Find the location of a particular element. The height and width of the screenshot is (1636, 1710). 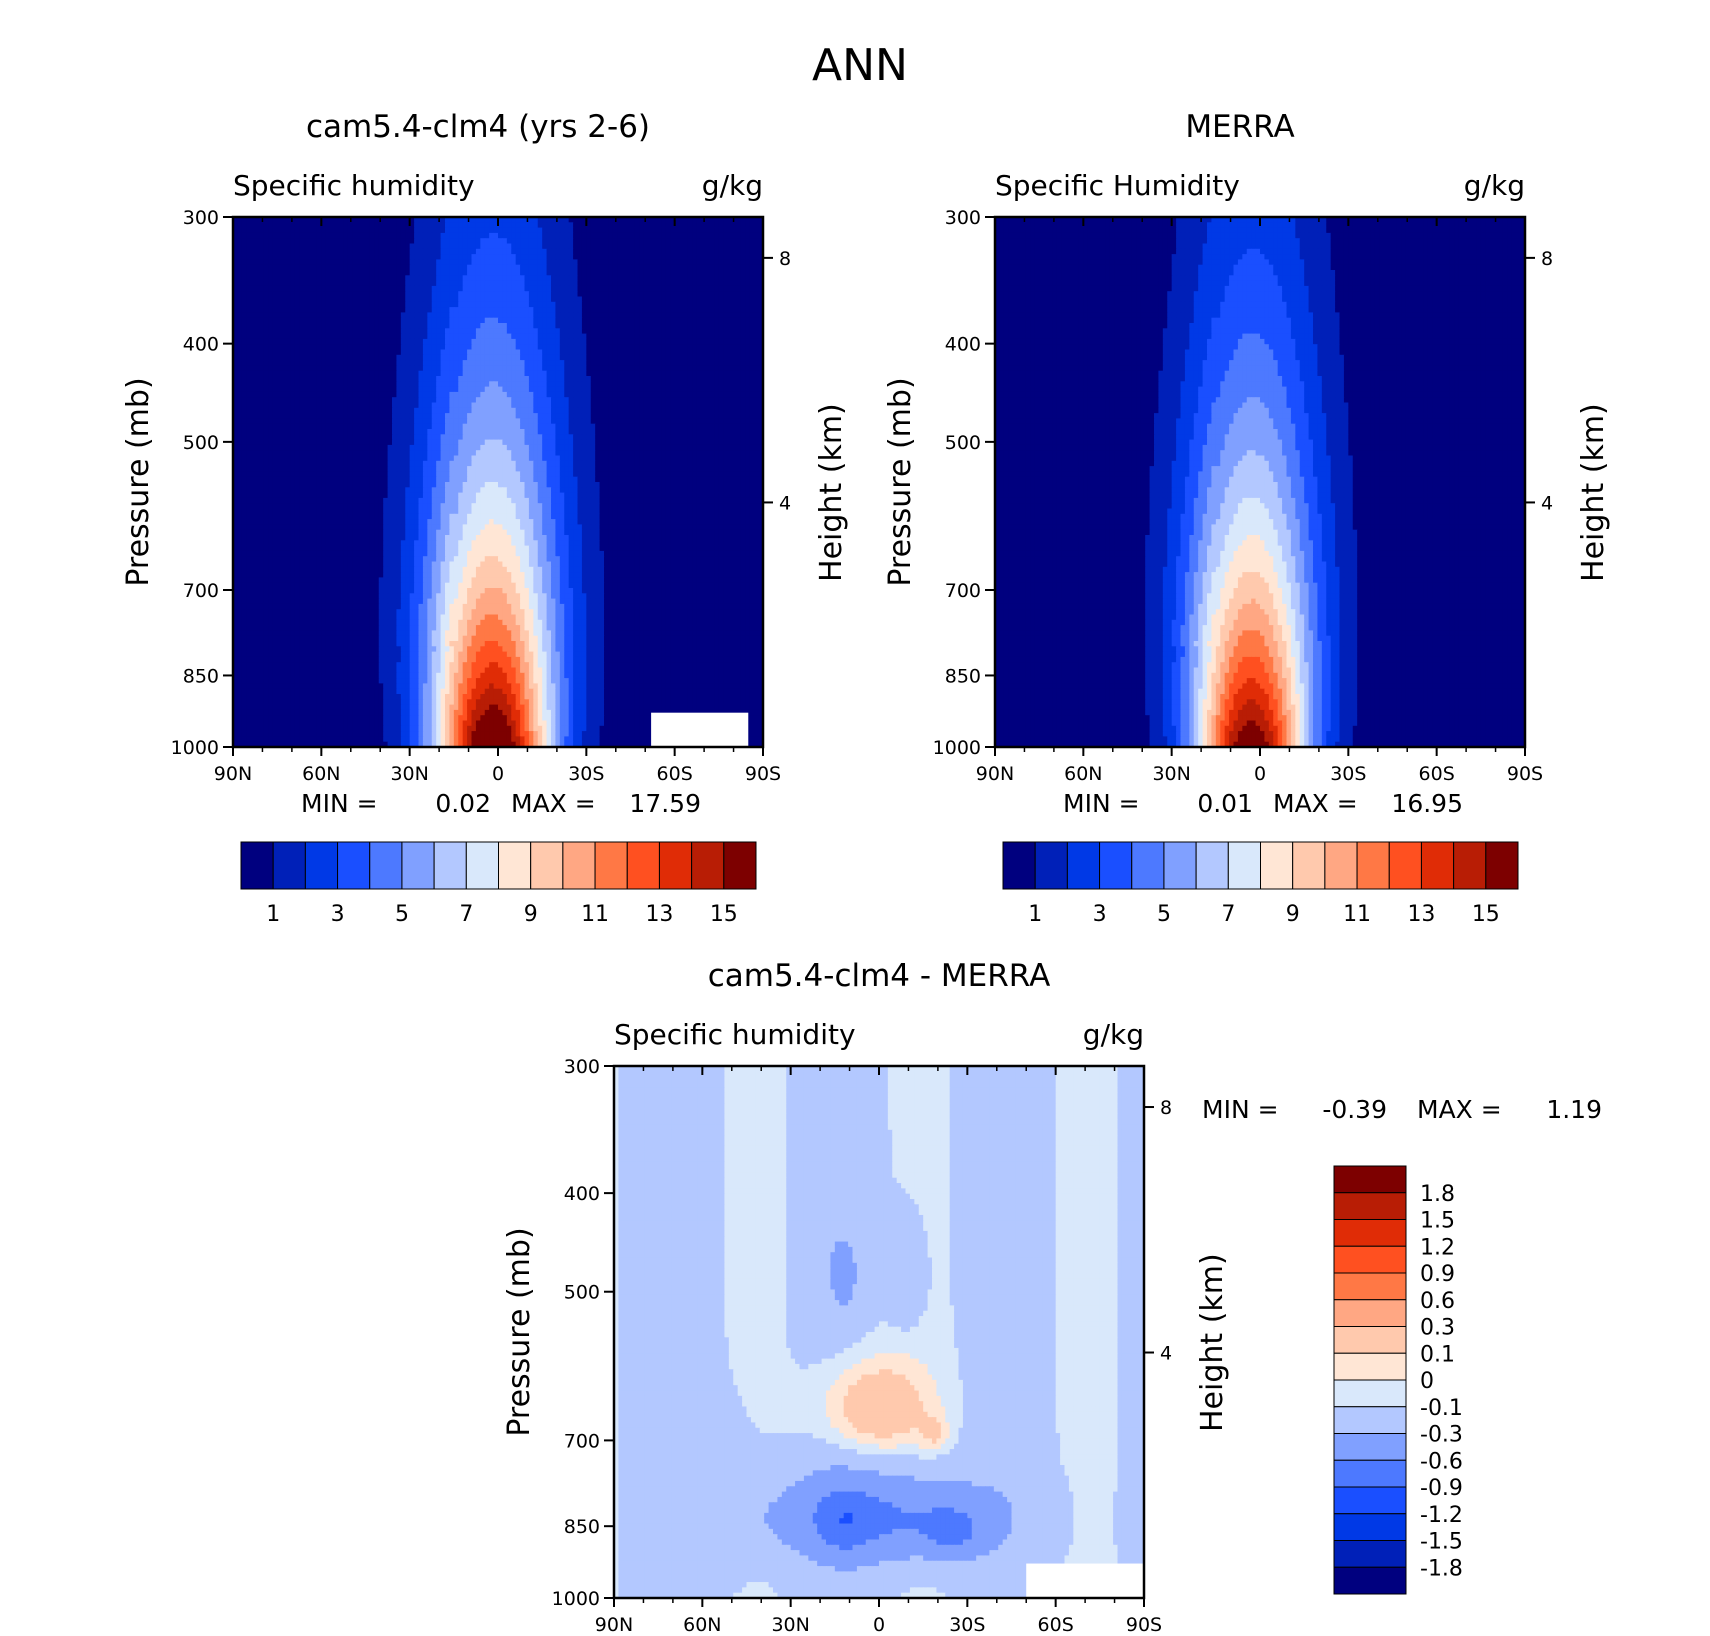

colorbar-label: 0.3 is located at coordinates (1437, 1328).